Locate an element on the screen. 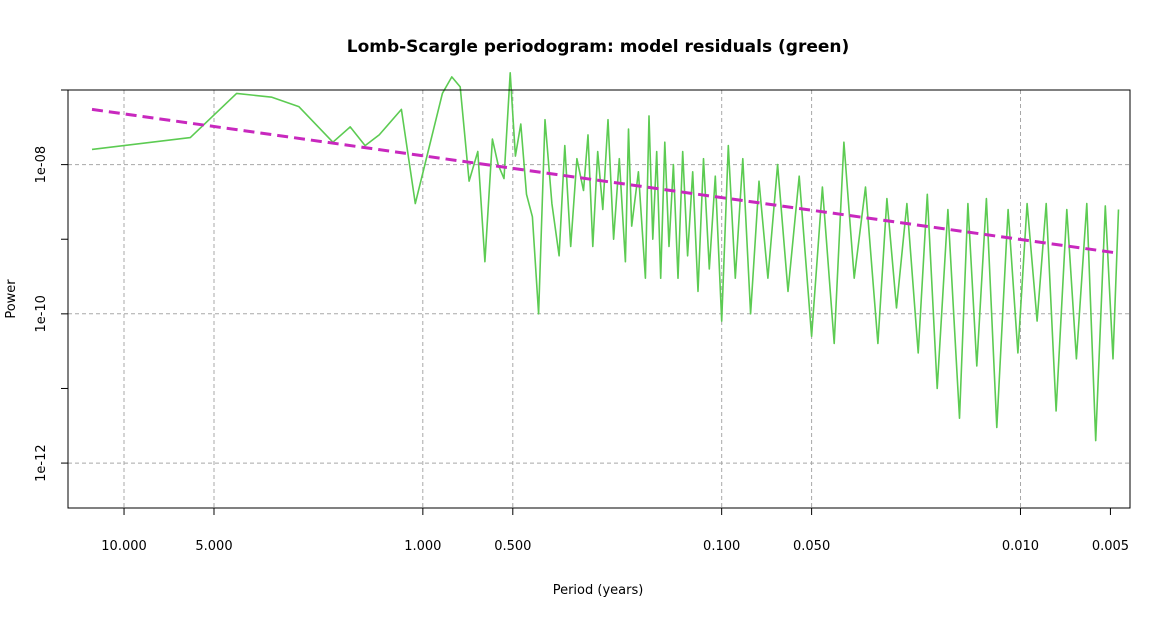 Image resolution: width=1165 pixels, height=624 pixels. x-tick-label: 0.100 is located at coordinates (721, 546).